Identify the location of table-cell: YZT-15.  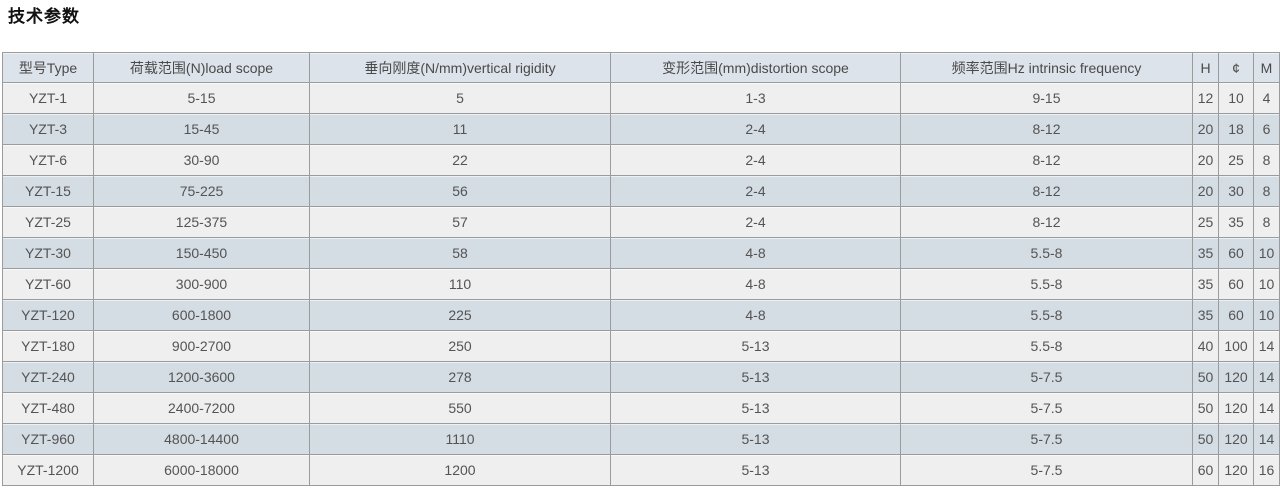
(48, 191).